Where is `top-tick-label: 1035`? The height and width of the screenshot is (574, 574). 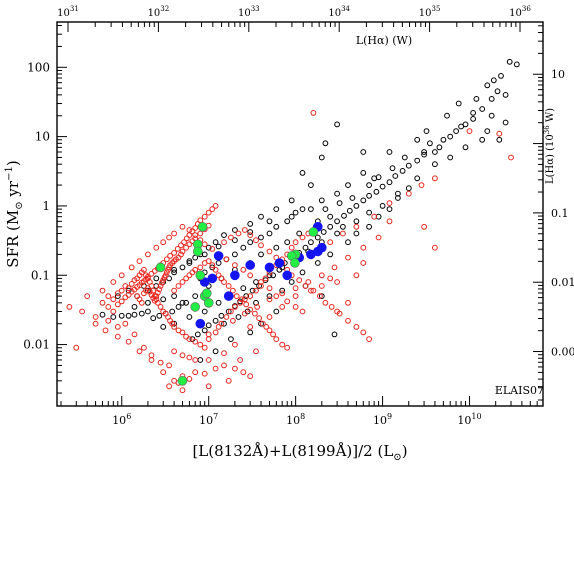 top-tick-label: 1035 is located at coordinates (430, 12).